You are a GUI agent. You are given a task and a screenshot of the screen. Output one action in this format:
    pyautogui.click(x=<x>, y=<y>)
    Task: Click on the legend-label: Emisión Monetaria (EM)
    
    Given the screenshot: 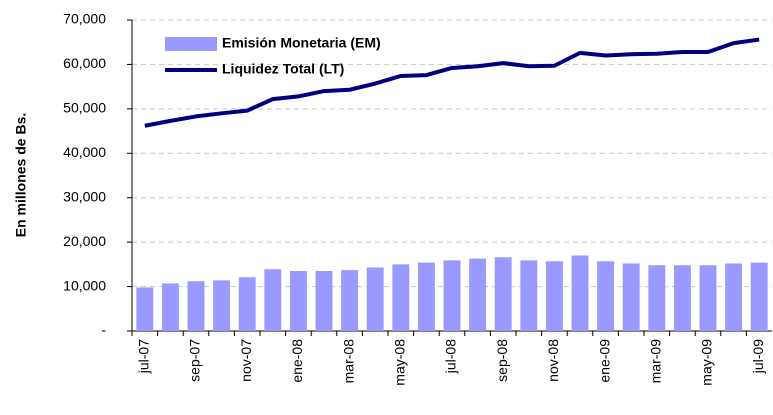 What is the action you would take?
    pyautogui.click(x=301, y=43)
    